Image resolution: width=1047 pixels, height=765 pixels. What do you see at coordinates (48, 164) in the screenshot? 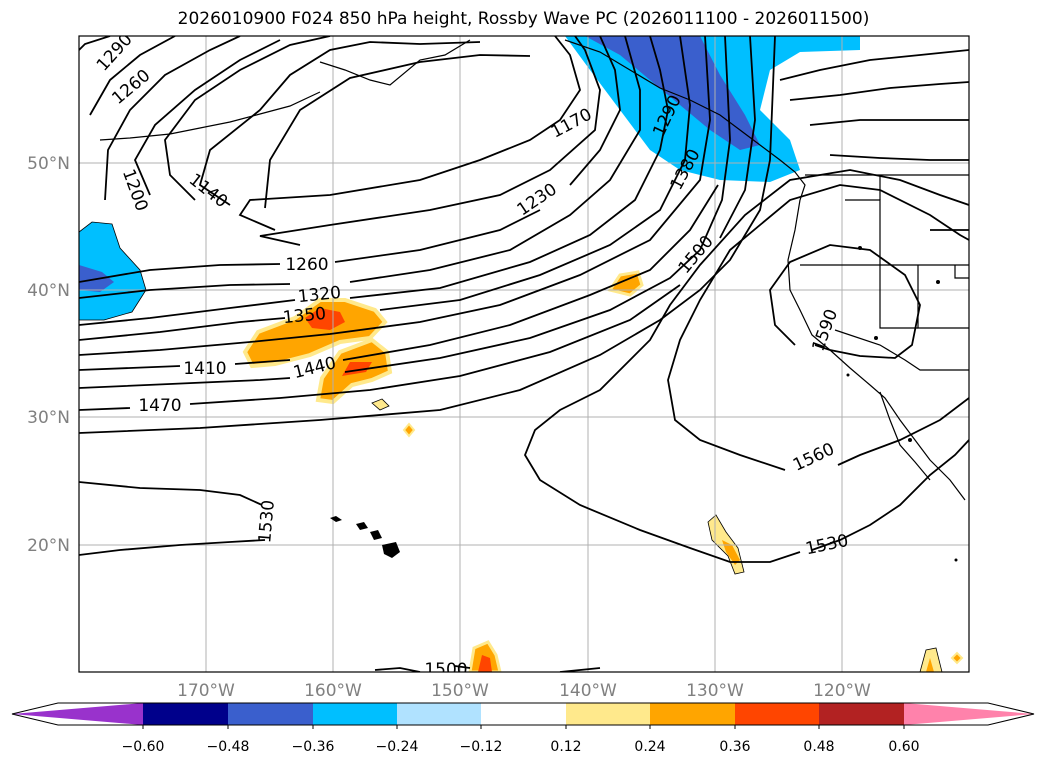
I see `lat-label: 50°N` at bounding box center [48, 164].